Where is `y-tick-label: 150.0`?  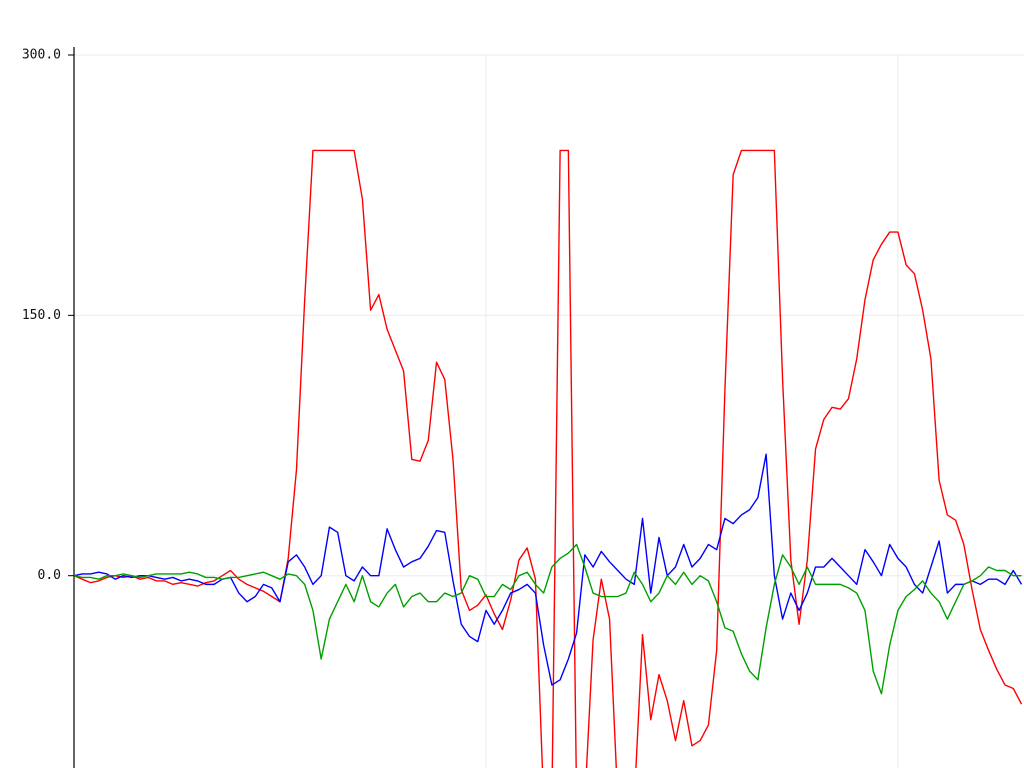
y-tick-label: 150.0 is located at coordinates (41, 315).